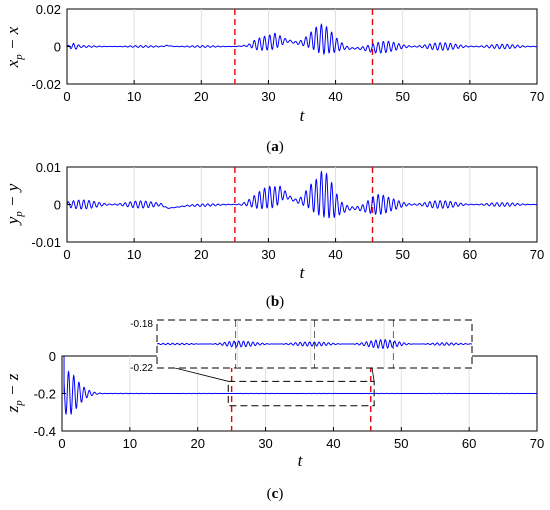  I want to click on plot-area-a, so click(302, 46).